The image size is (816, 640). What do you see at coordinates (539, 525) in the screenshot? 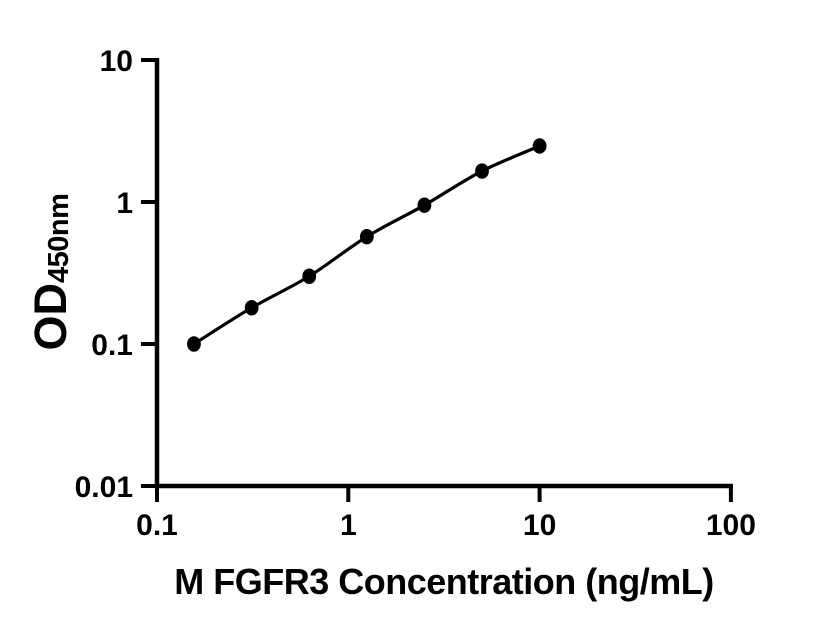
I see `x-tick-label: 10` at bounding box center [539, 525].